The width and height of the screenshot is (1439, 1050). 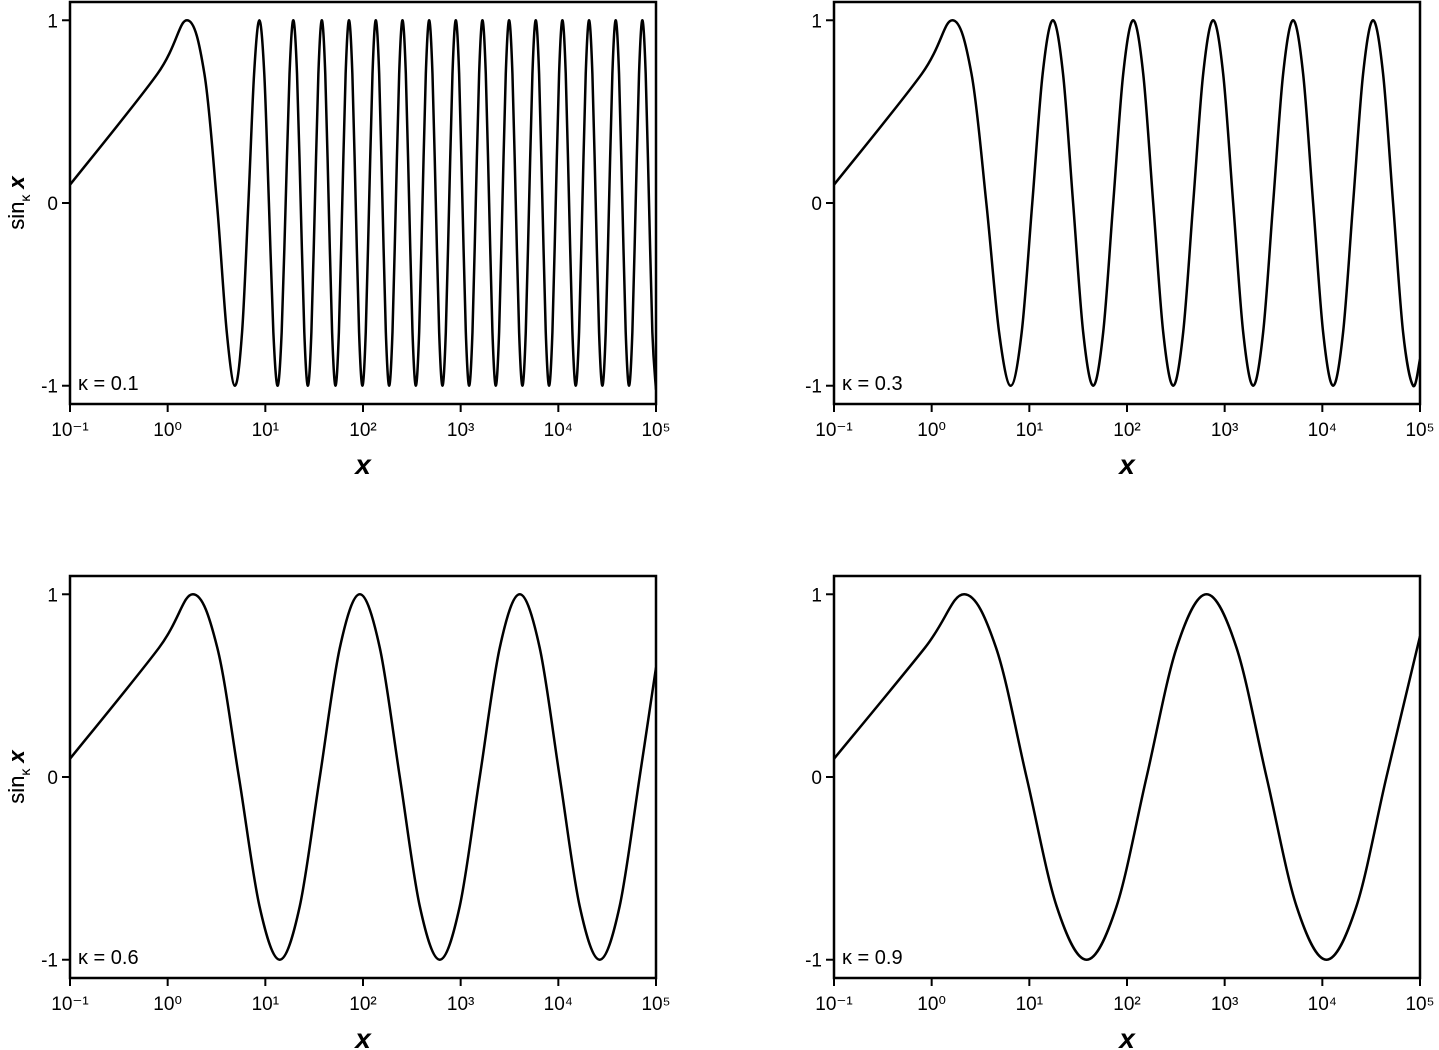 What do you see at coordinates (108, 958) in the screenshot?
I see `annotation: κ = 0.6` at bounding box center [108, 958].